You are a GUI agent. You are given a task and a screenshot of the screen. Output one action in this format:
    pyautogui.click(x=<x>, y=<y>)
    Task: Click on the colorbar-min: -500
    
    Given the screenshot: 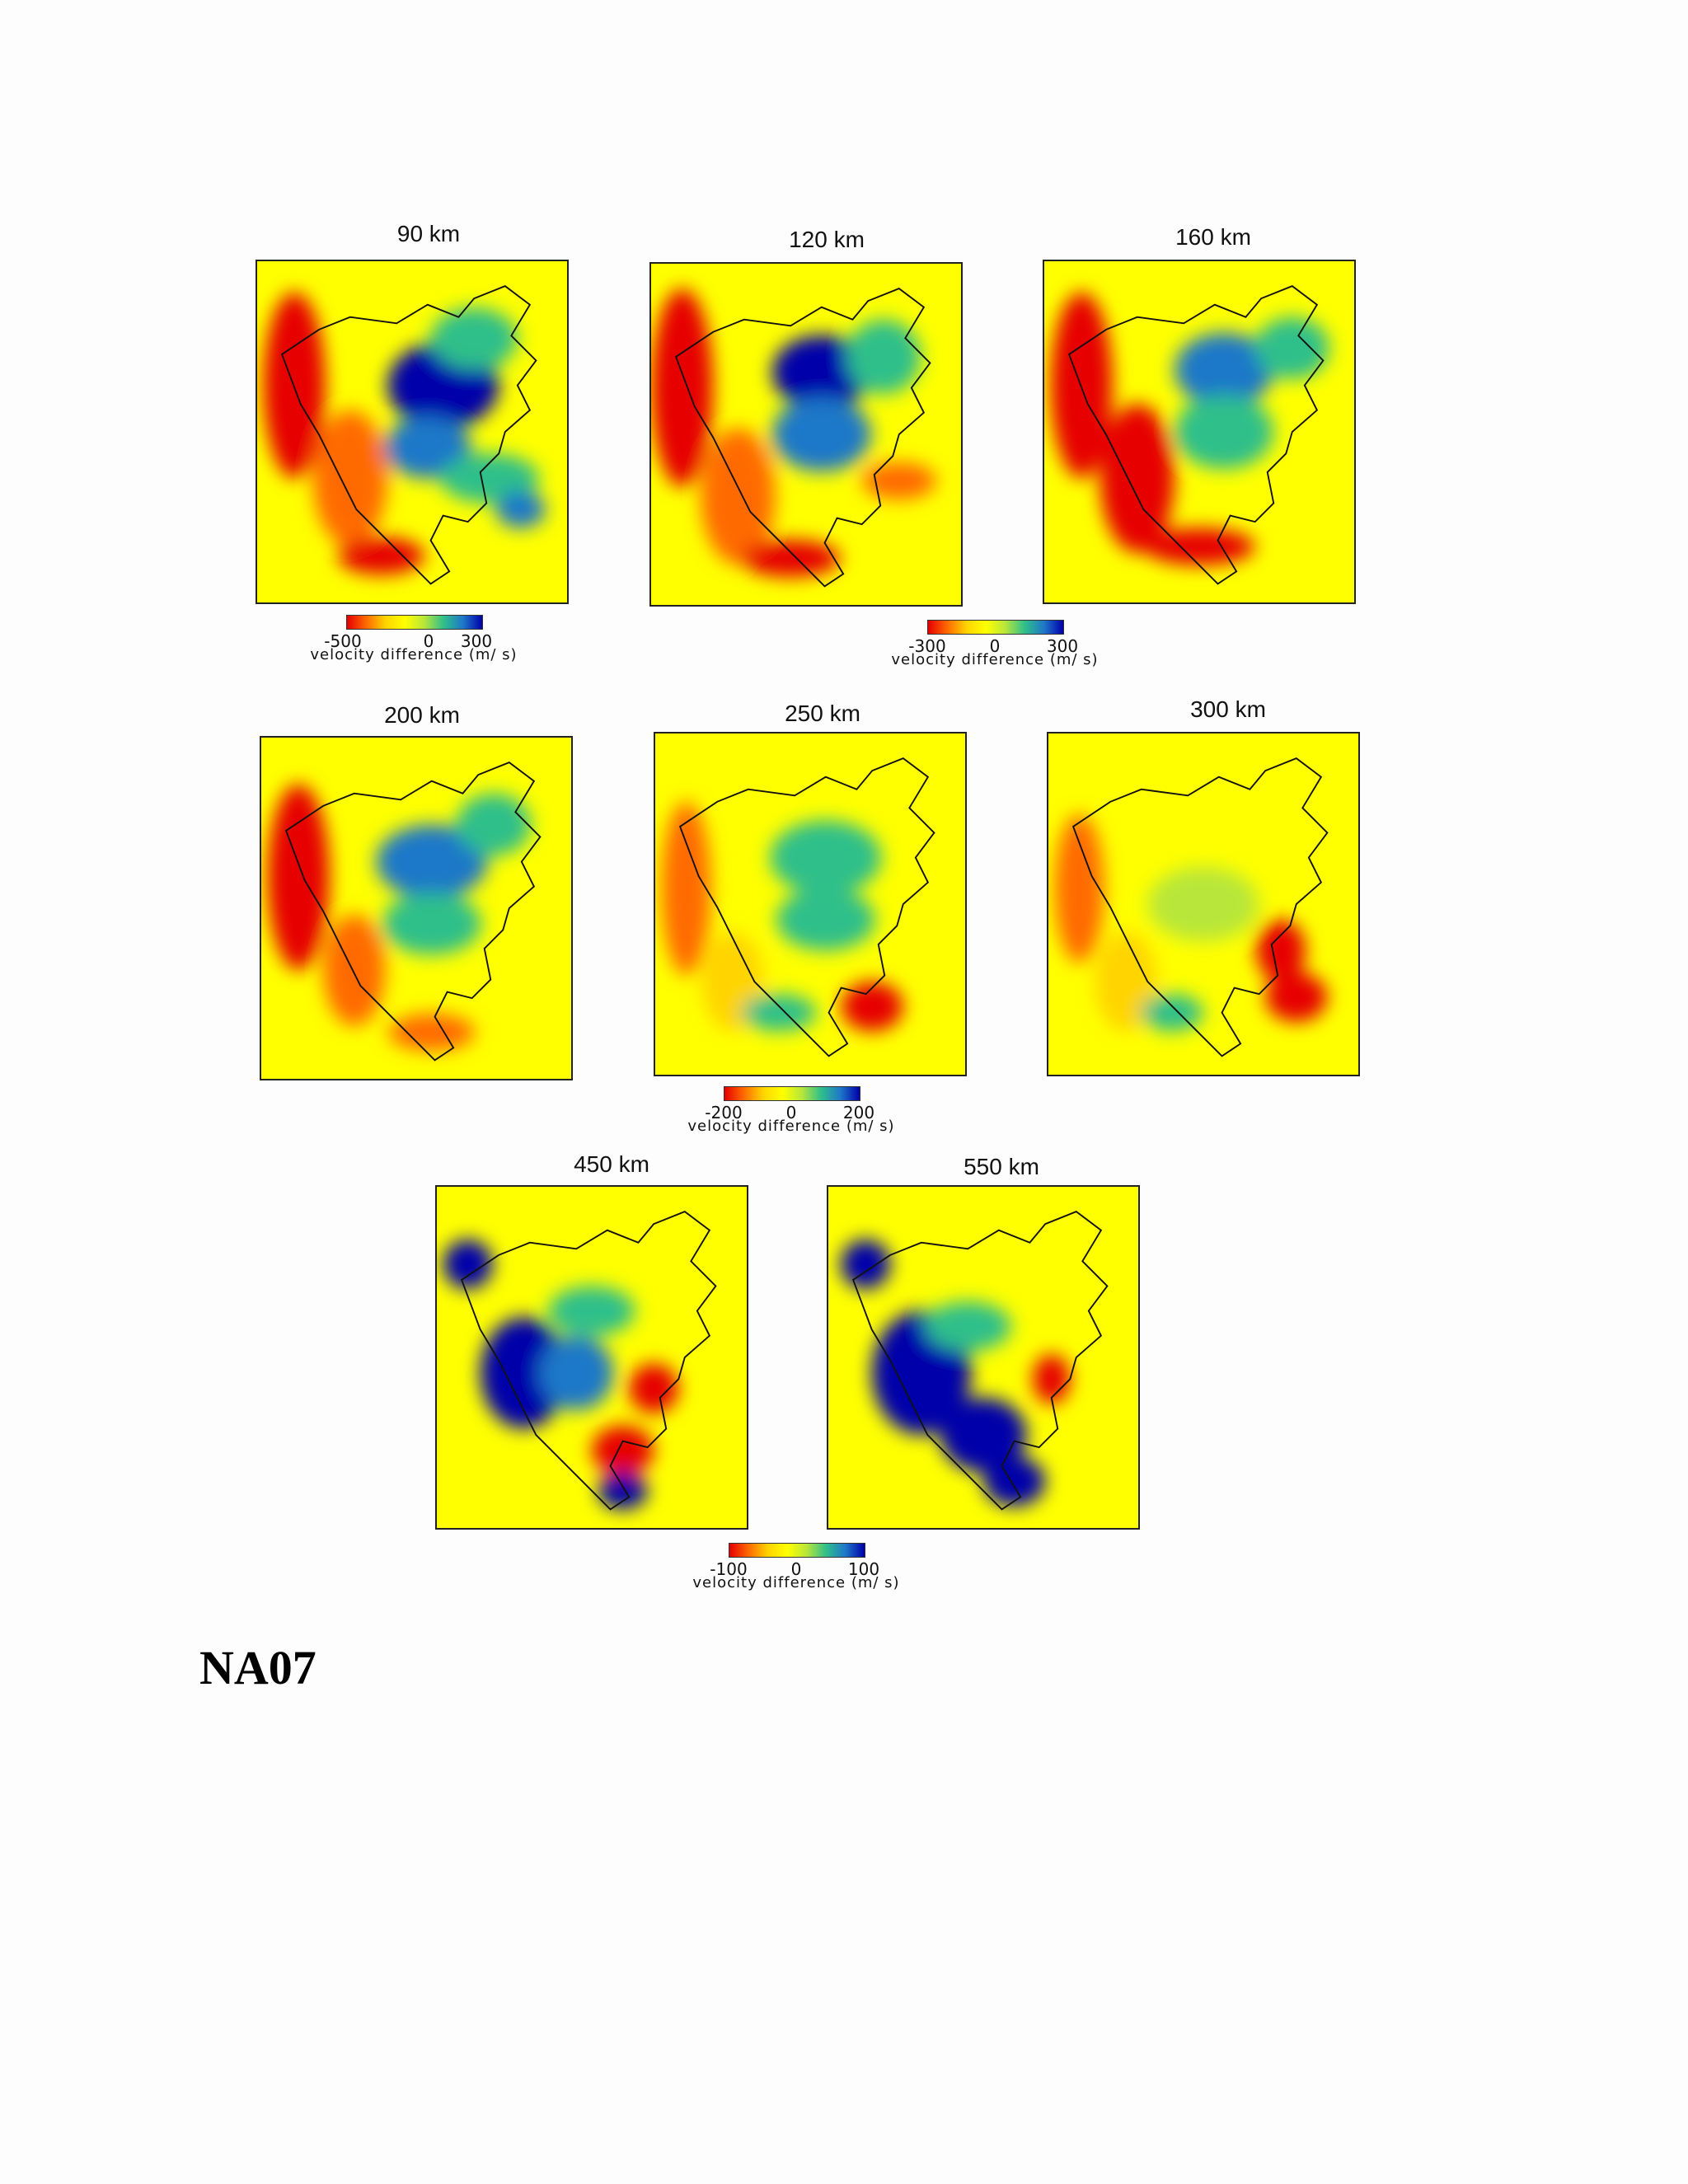 What is the action you would take?
    pyautogui.click(x=343, y=641)
    